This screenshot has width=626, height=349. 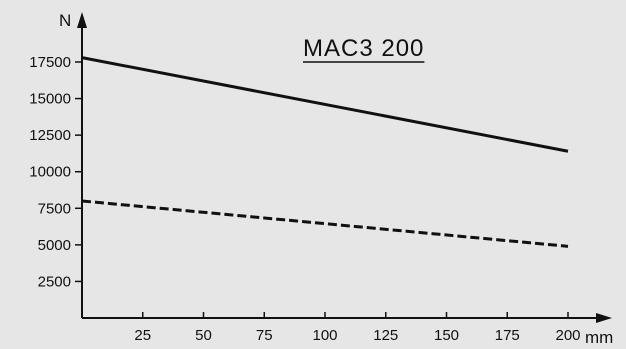 What do you see at coordinates (507, 335) in the screenshot?
I see `x-tick-label: 175` at bounding box center [507, 335].